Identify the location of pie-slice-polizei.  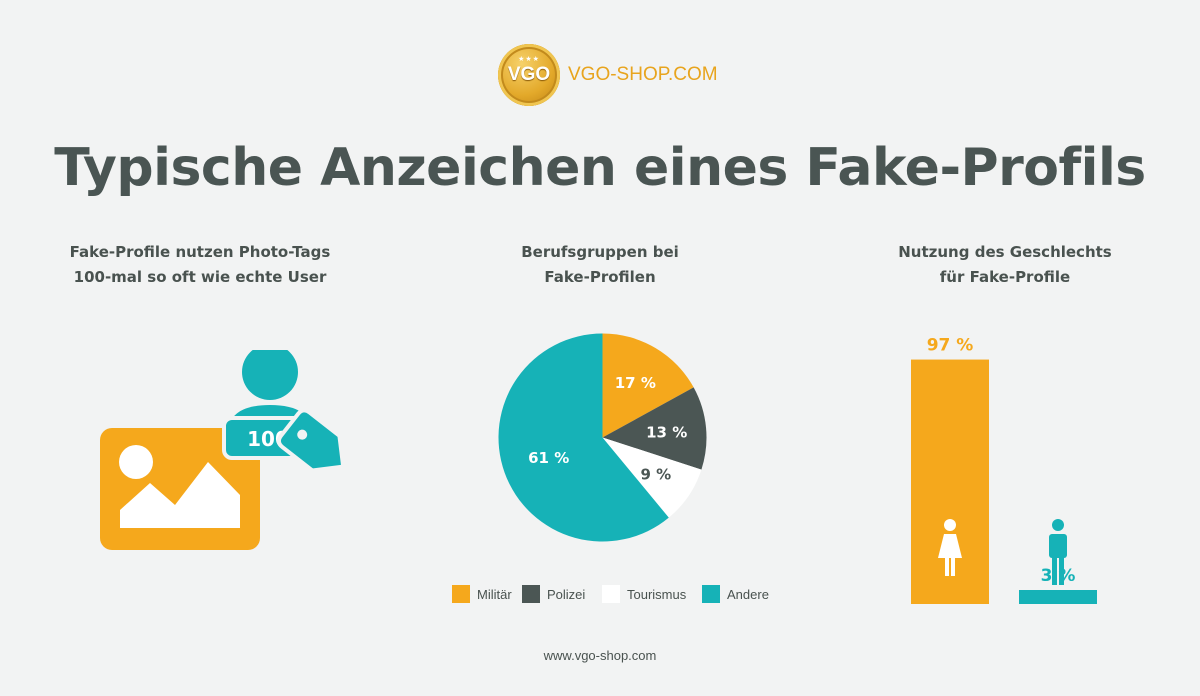
(654, 428).